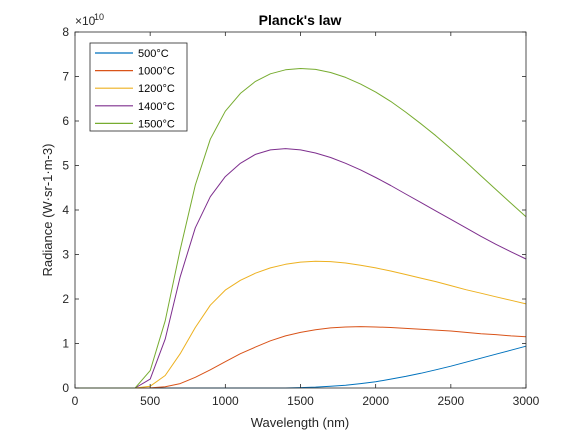 Image resolution: width=581 pixels, height=437 pixels. What do you see at coordinates (65, 210) in the screenshot?
I see `y-tick-label: 4` at bounding box center [65, 210].